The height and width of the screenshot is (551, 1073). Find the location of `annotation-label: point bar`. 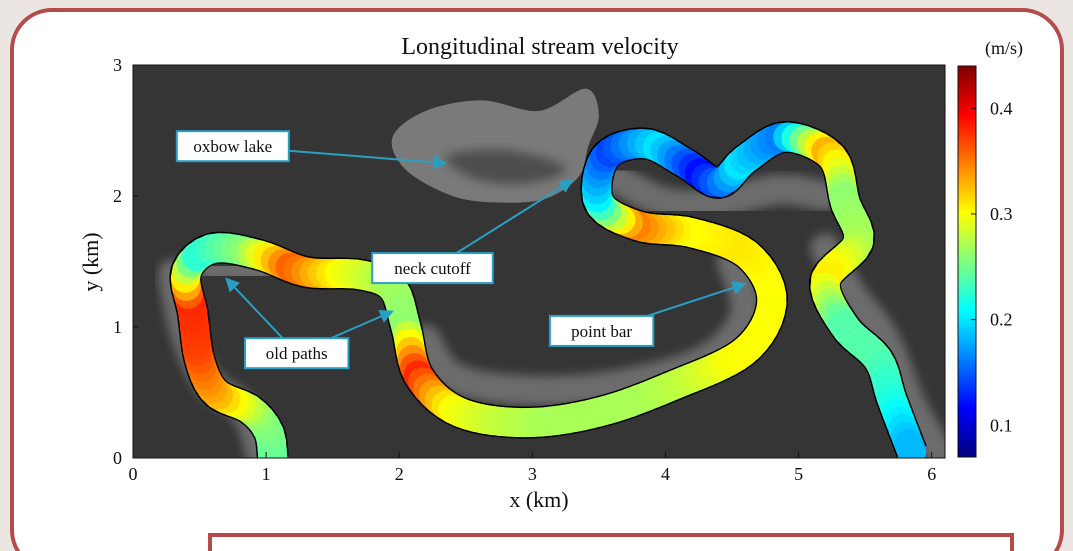

annotation-label: point bar is located at coordinates (601, 331).